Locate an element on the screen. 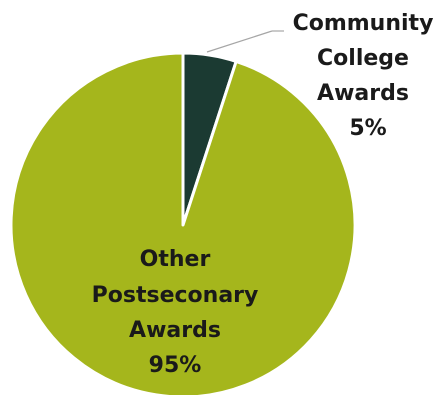  other-label-line-2: Postseconary is located at coordinates (175, 295).